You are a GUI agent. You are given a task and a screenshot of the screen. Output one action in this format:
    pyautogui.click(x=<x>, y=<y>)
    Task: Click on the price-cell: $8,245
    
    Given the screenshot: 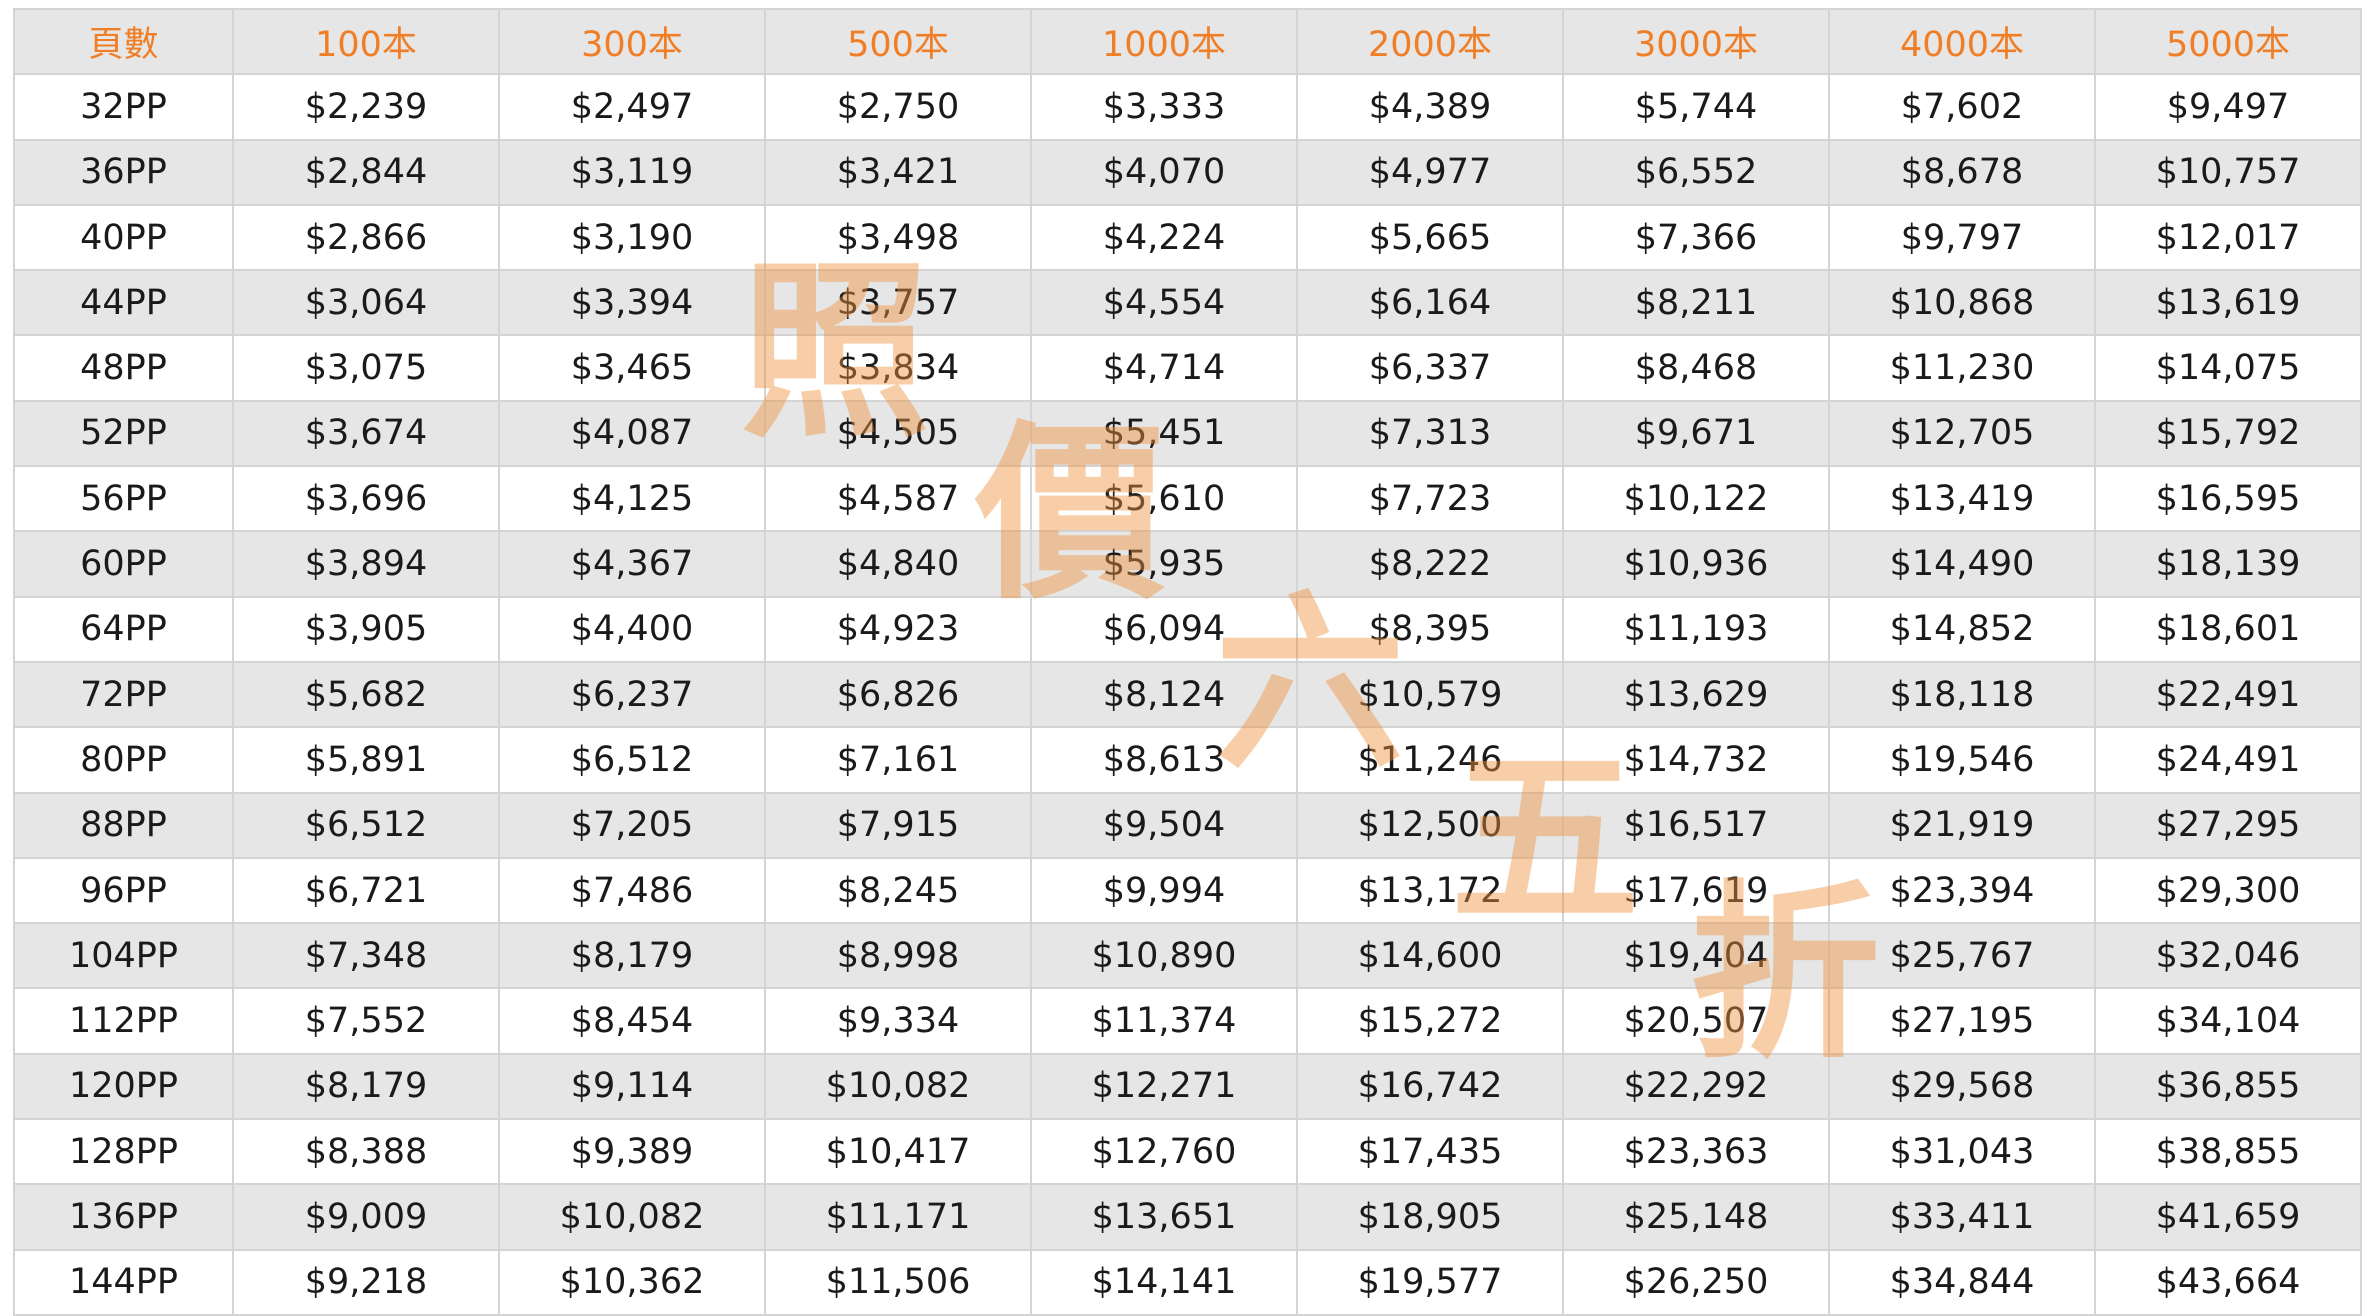 What is the action you would take?
    pyautogui.click(x=898, y=890)
    